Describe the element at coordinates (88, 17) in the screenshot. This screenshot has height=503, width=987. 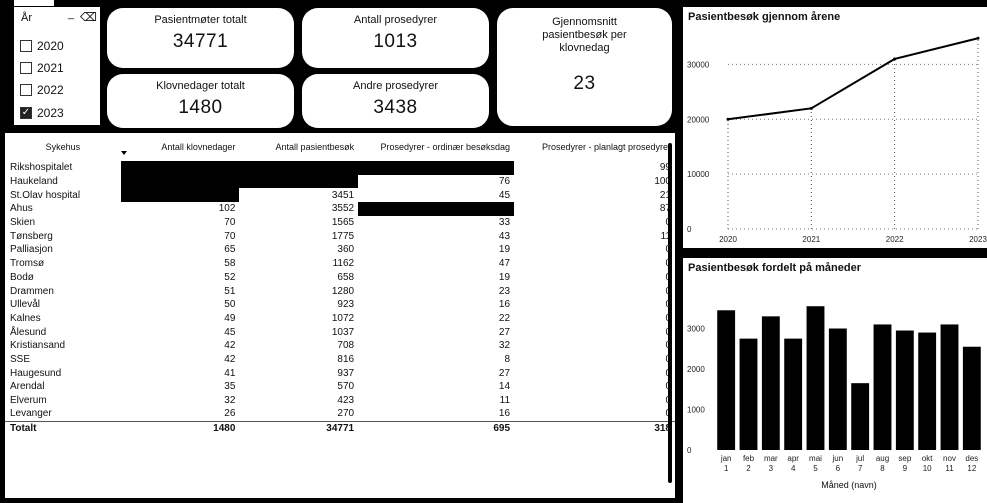
I see `eraser-icon: ⌫` at that location.